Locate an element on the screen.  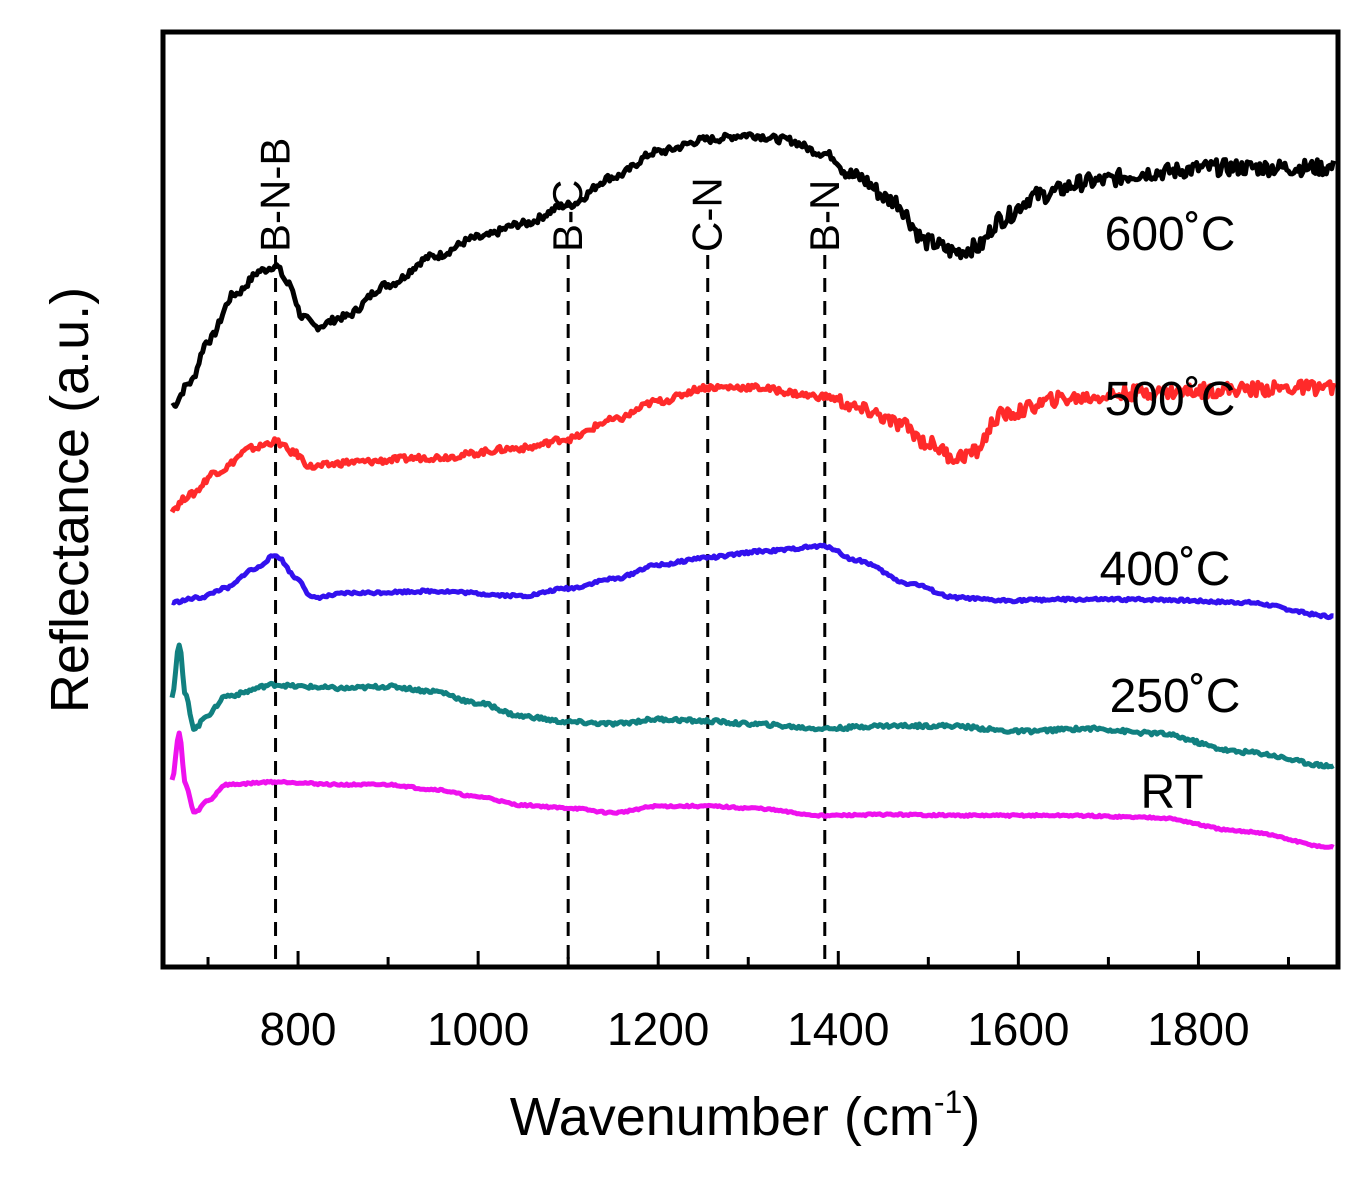
reference-line-labels: B-N-B B-C C-N B-N is located at coordinates (550, 195).